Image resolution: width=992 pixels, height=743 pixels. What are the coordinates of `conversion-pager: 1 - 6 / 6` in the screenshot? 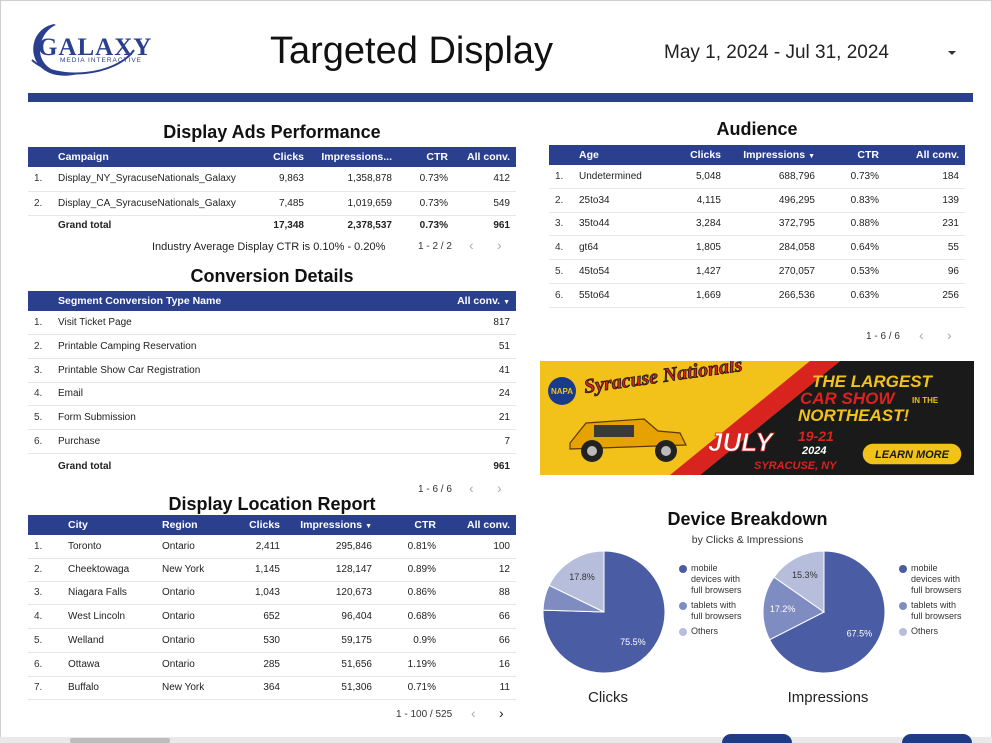 It's located at (435, 489).